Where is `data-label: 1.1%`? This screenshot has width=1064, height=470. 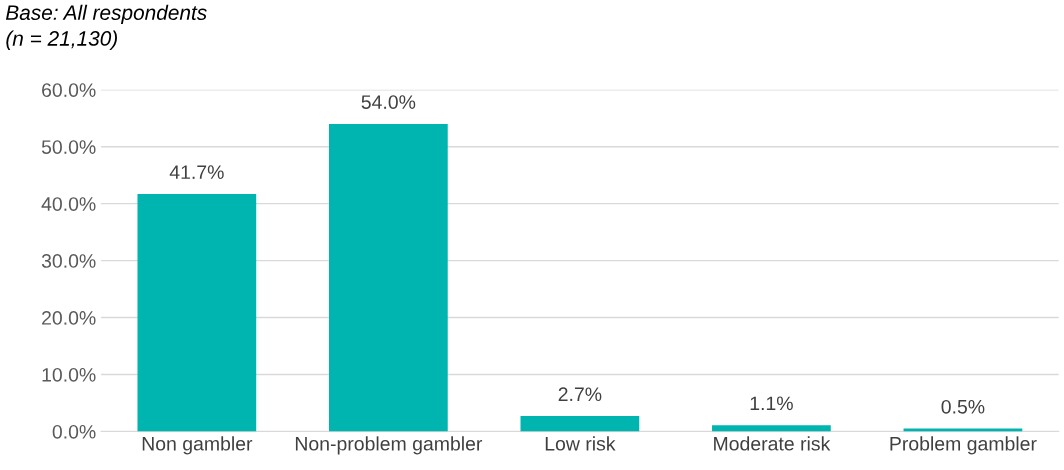
data-label: 1.1% is located at coordinates (771, 403).